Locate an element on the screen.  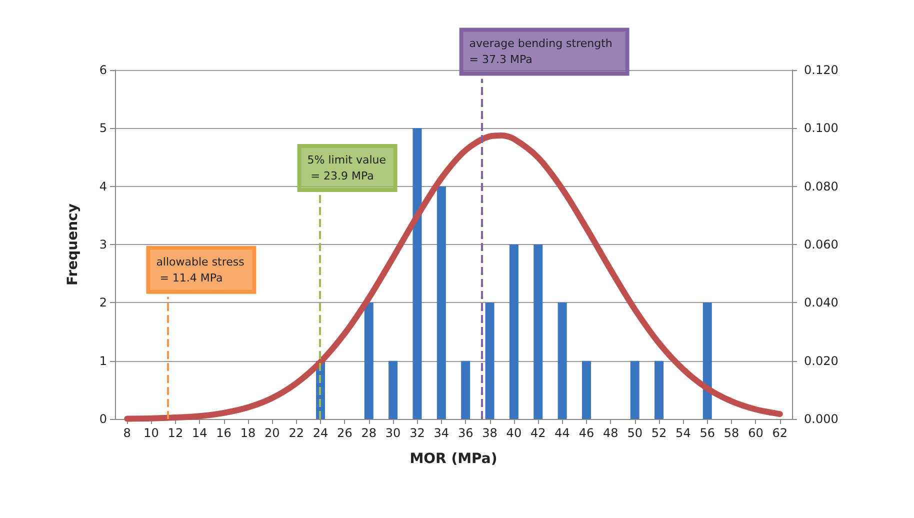
x-tick-label: 40 is located at coordinates (514, 433).